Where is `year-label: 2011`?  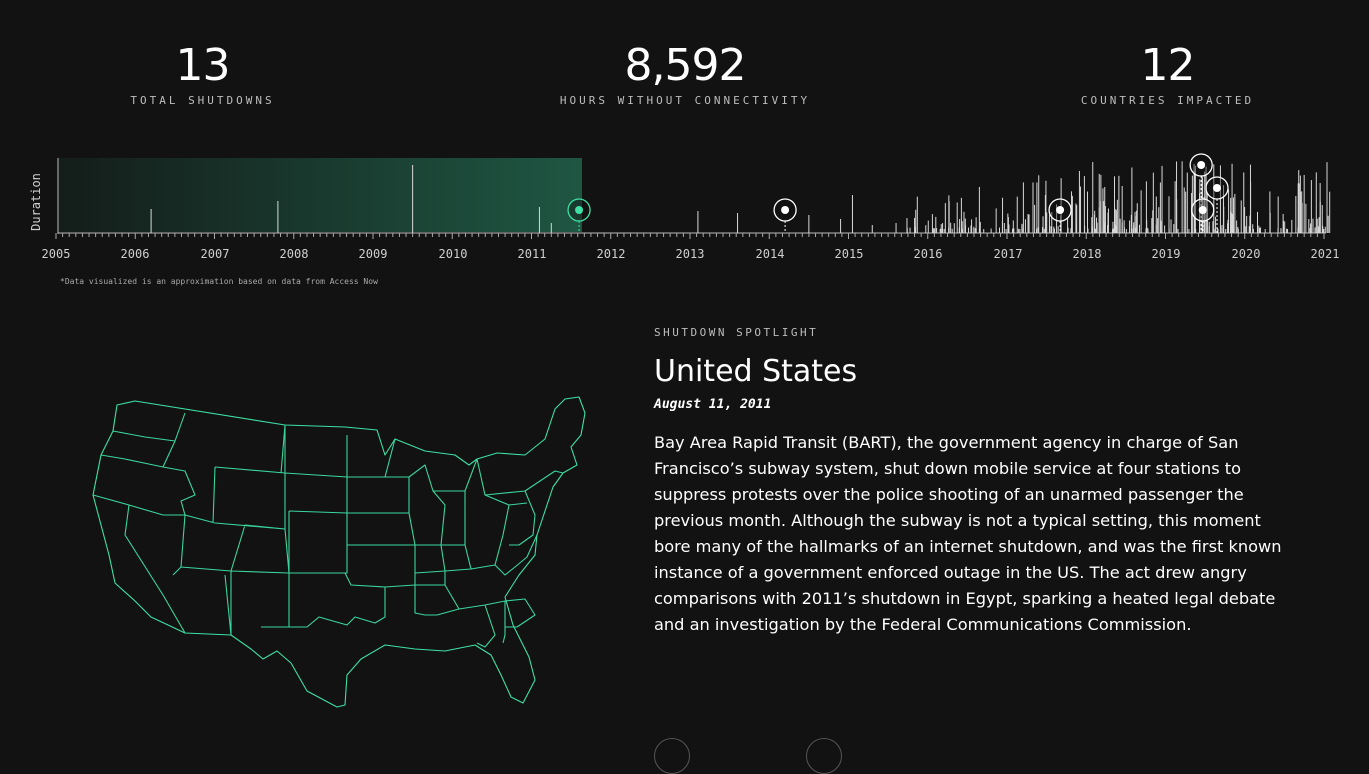 year-label: 2011 is located at coordinates (532, 254).